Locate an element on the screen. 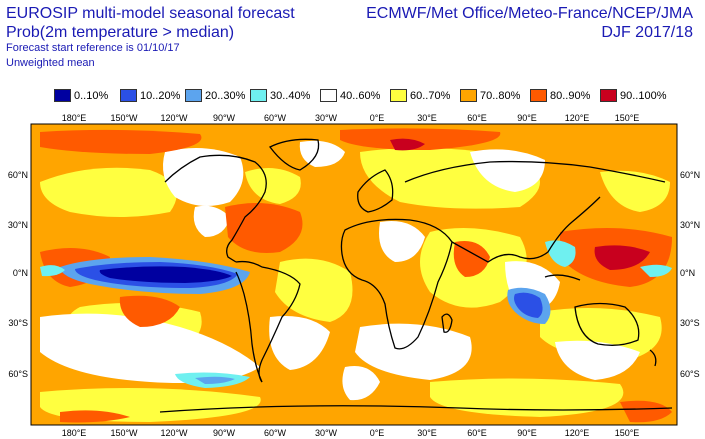  season-title: DJF 2017/18 is located at coordinates (647, 32).